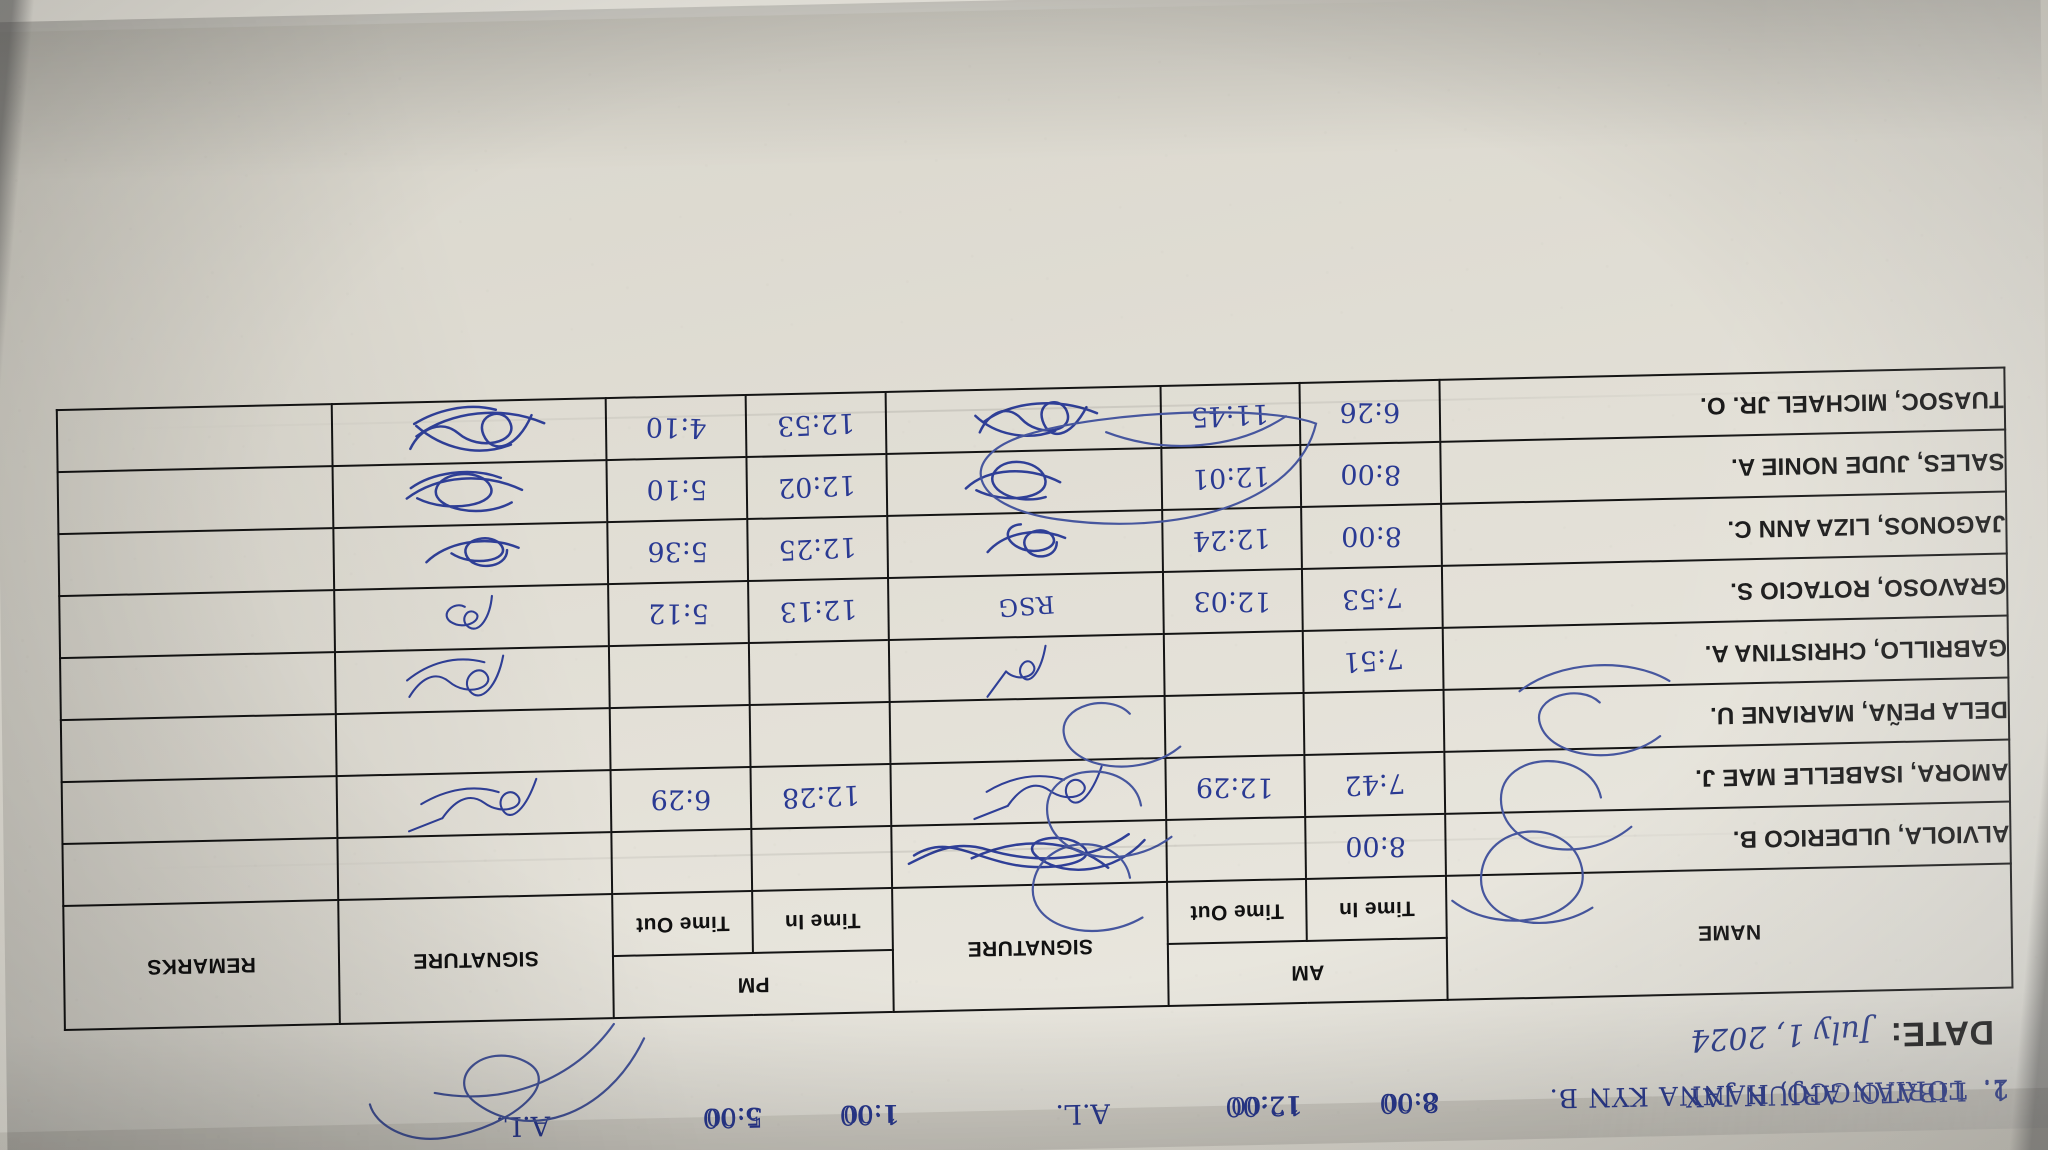 The height and width of the screenshot is (1150, 2048). Describe the element at coordinates (1370, 412) in the screenshot. I see `cell-am-in: 6:26` at that location.